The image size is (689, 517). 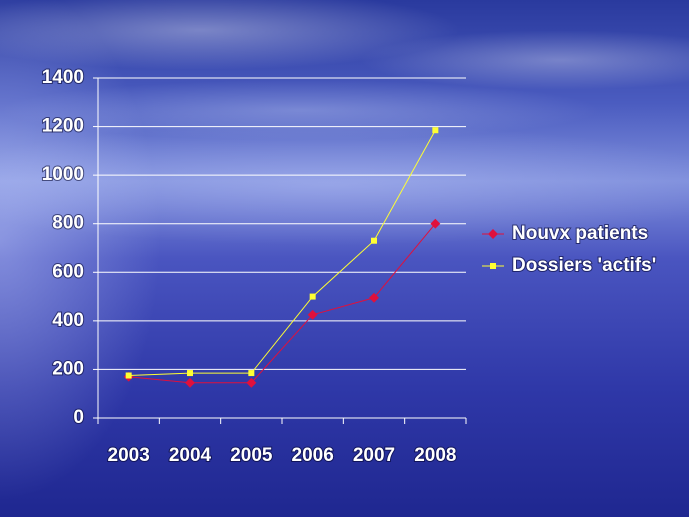 What do you see at coordinates (68, 223) in the screenshot?
I see `y-tick-label: 800` at bounding box center [68, 223].